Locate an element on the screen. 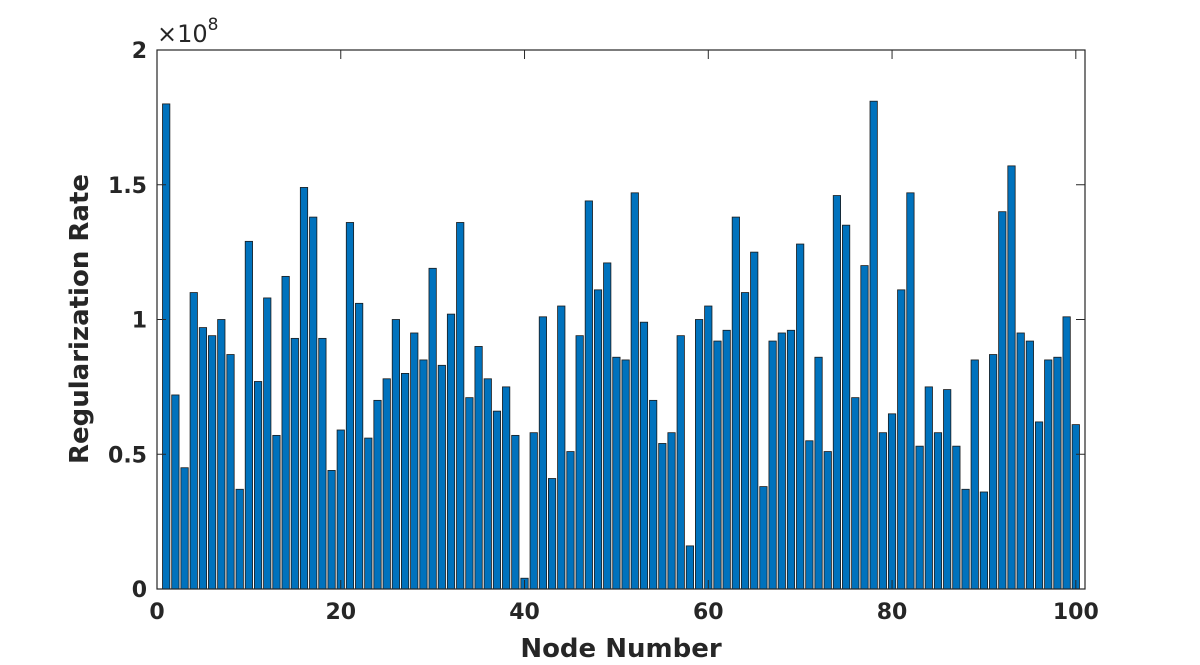 The height and width of the screenshot is (665, 1200). exponent-label: ×10⁸ is located at coordinates (187, 31).